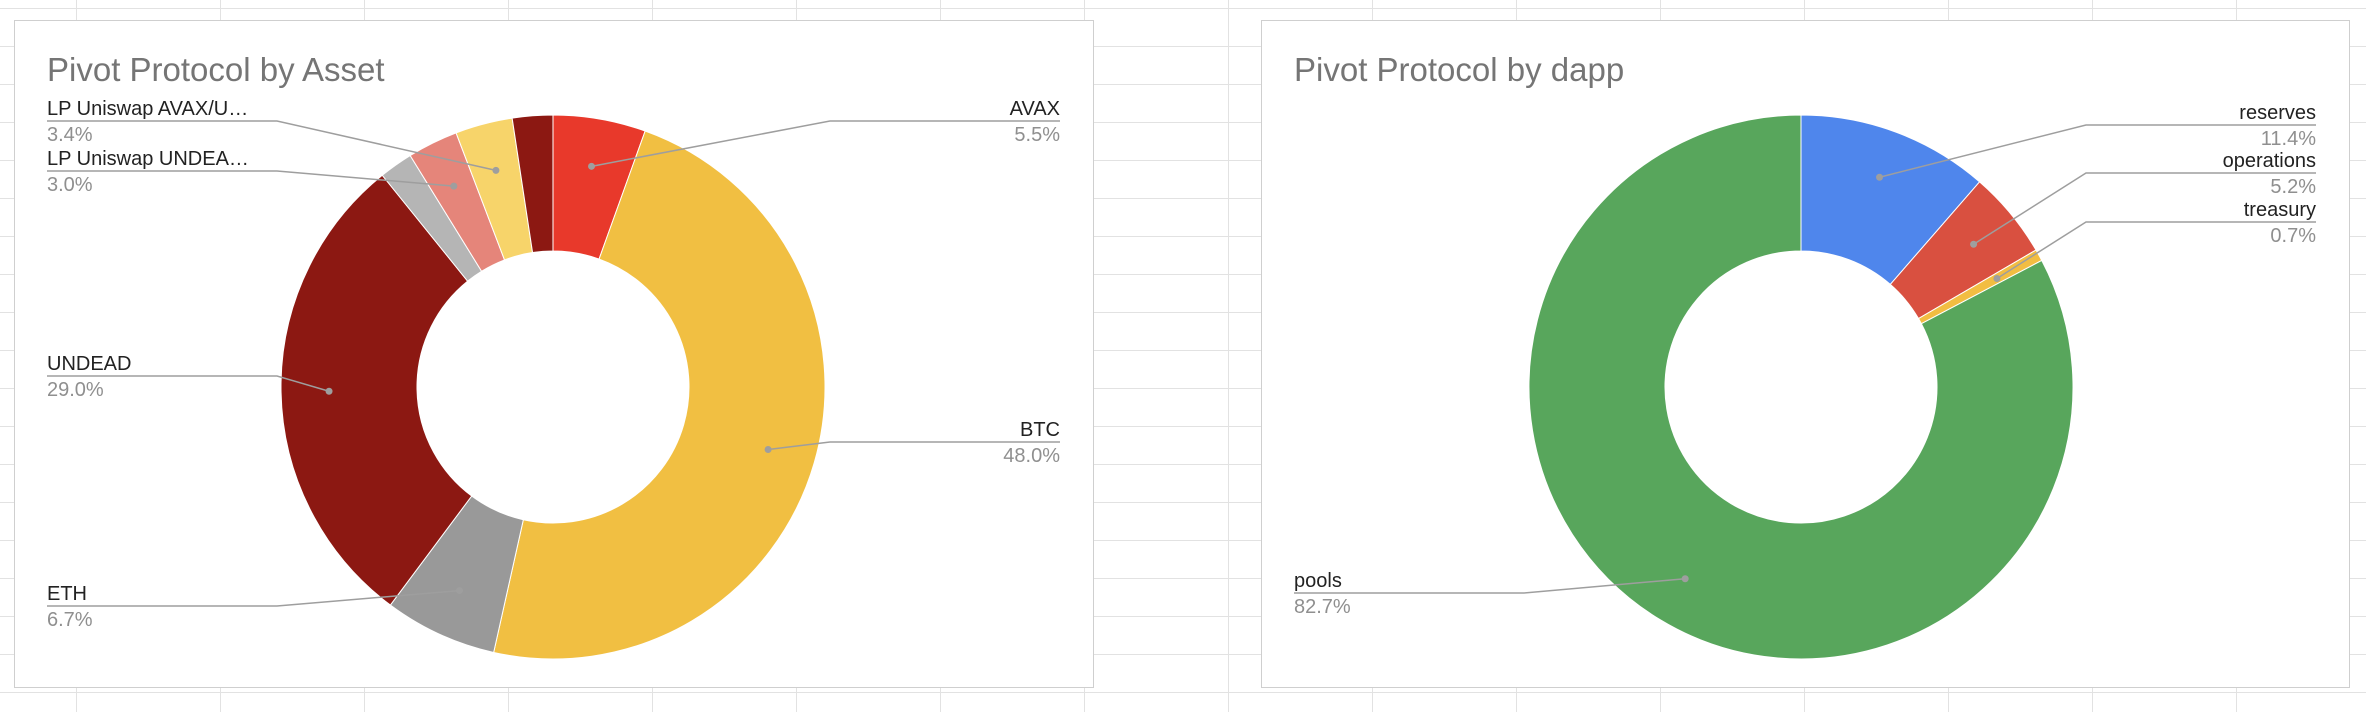 Image resolution: width=2366 pixels, height=712 pixels. What do you see at coordinates (216, 69) in the screenshot?
I see `chart-title: Pivot Protocol by Asset` at bounding box center [216, 69].